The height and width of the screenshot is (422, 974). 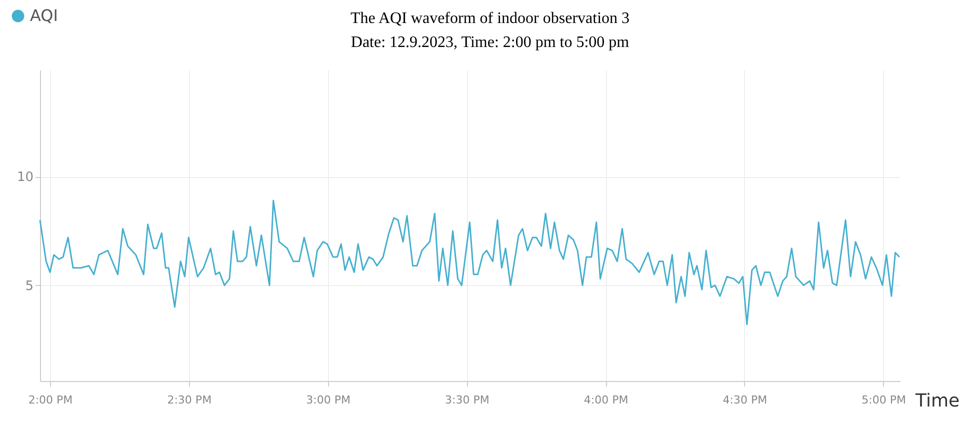 I want to click on x-axis-title: Time, so click(x=937, y=401).